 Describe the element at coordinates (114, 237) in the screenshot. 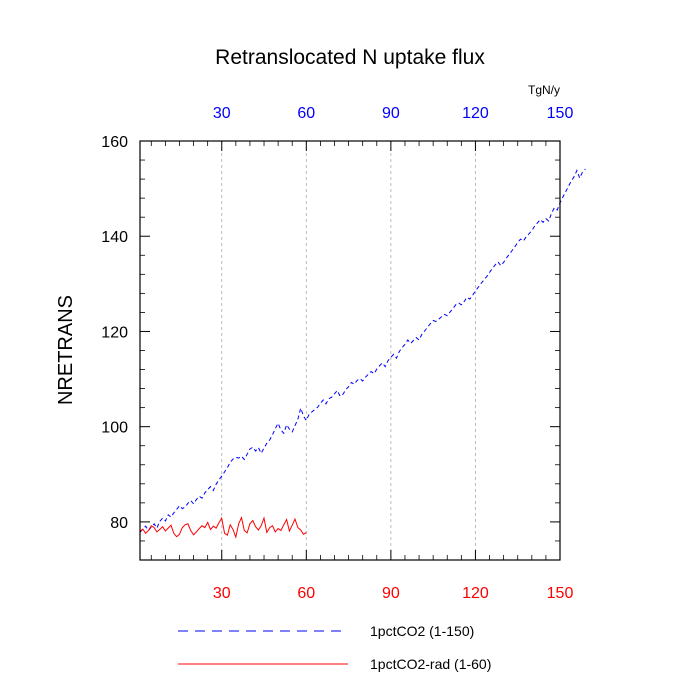

I see `y-tick-label-140: 140` at that location.